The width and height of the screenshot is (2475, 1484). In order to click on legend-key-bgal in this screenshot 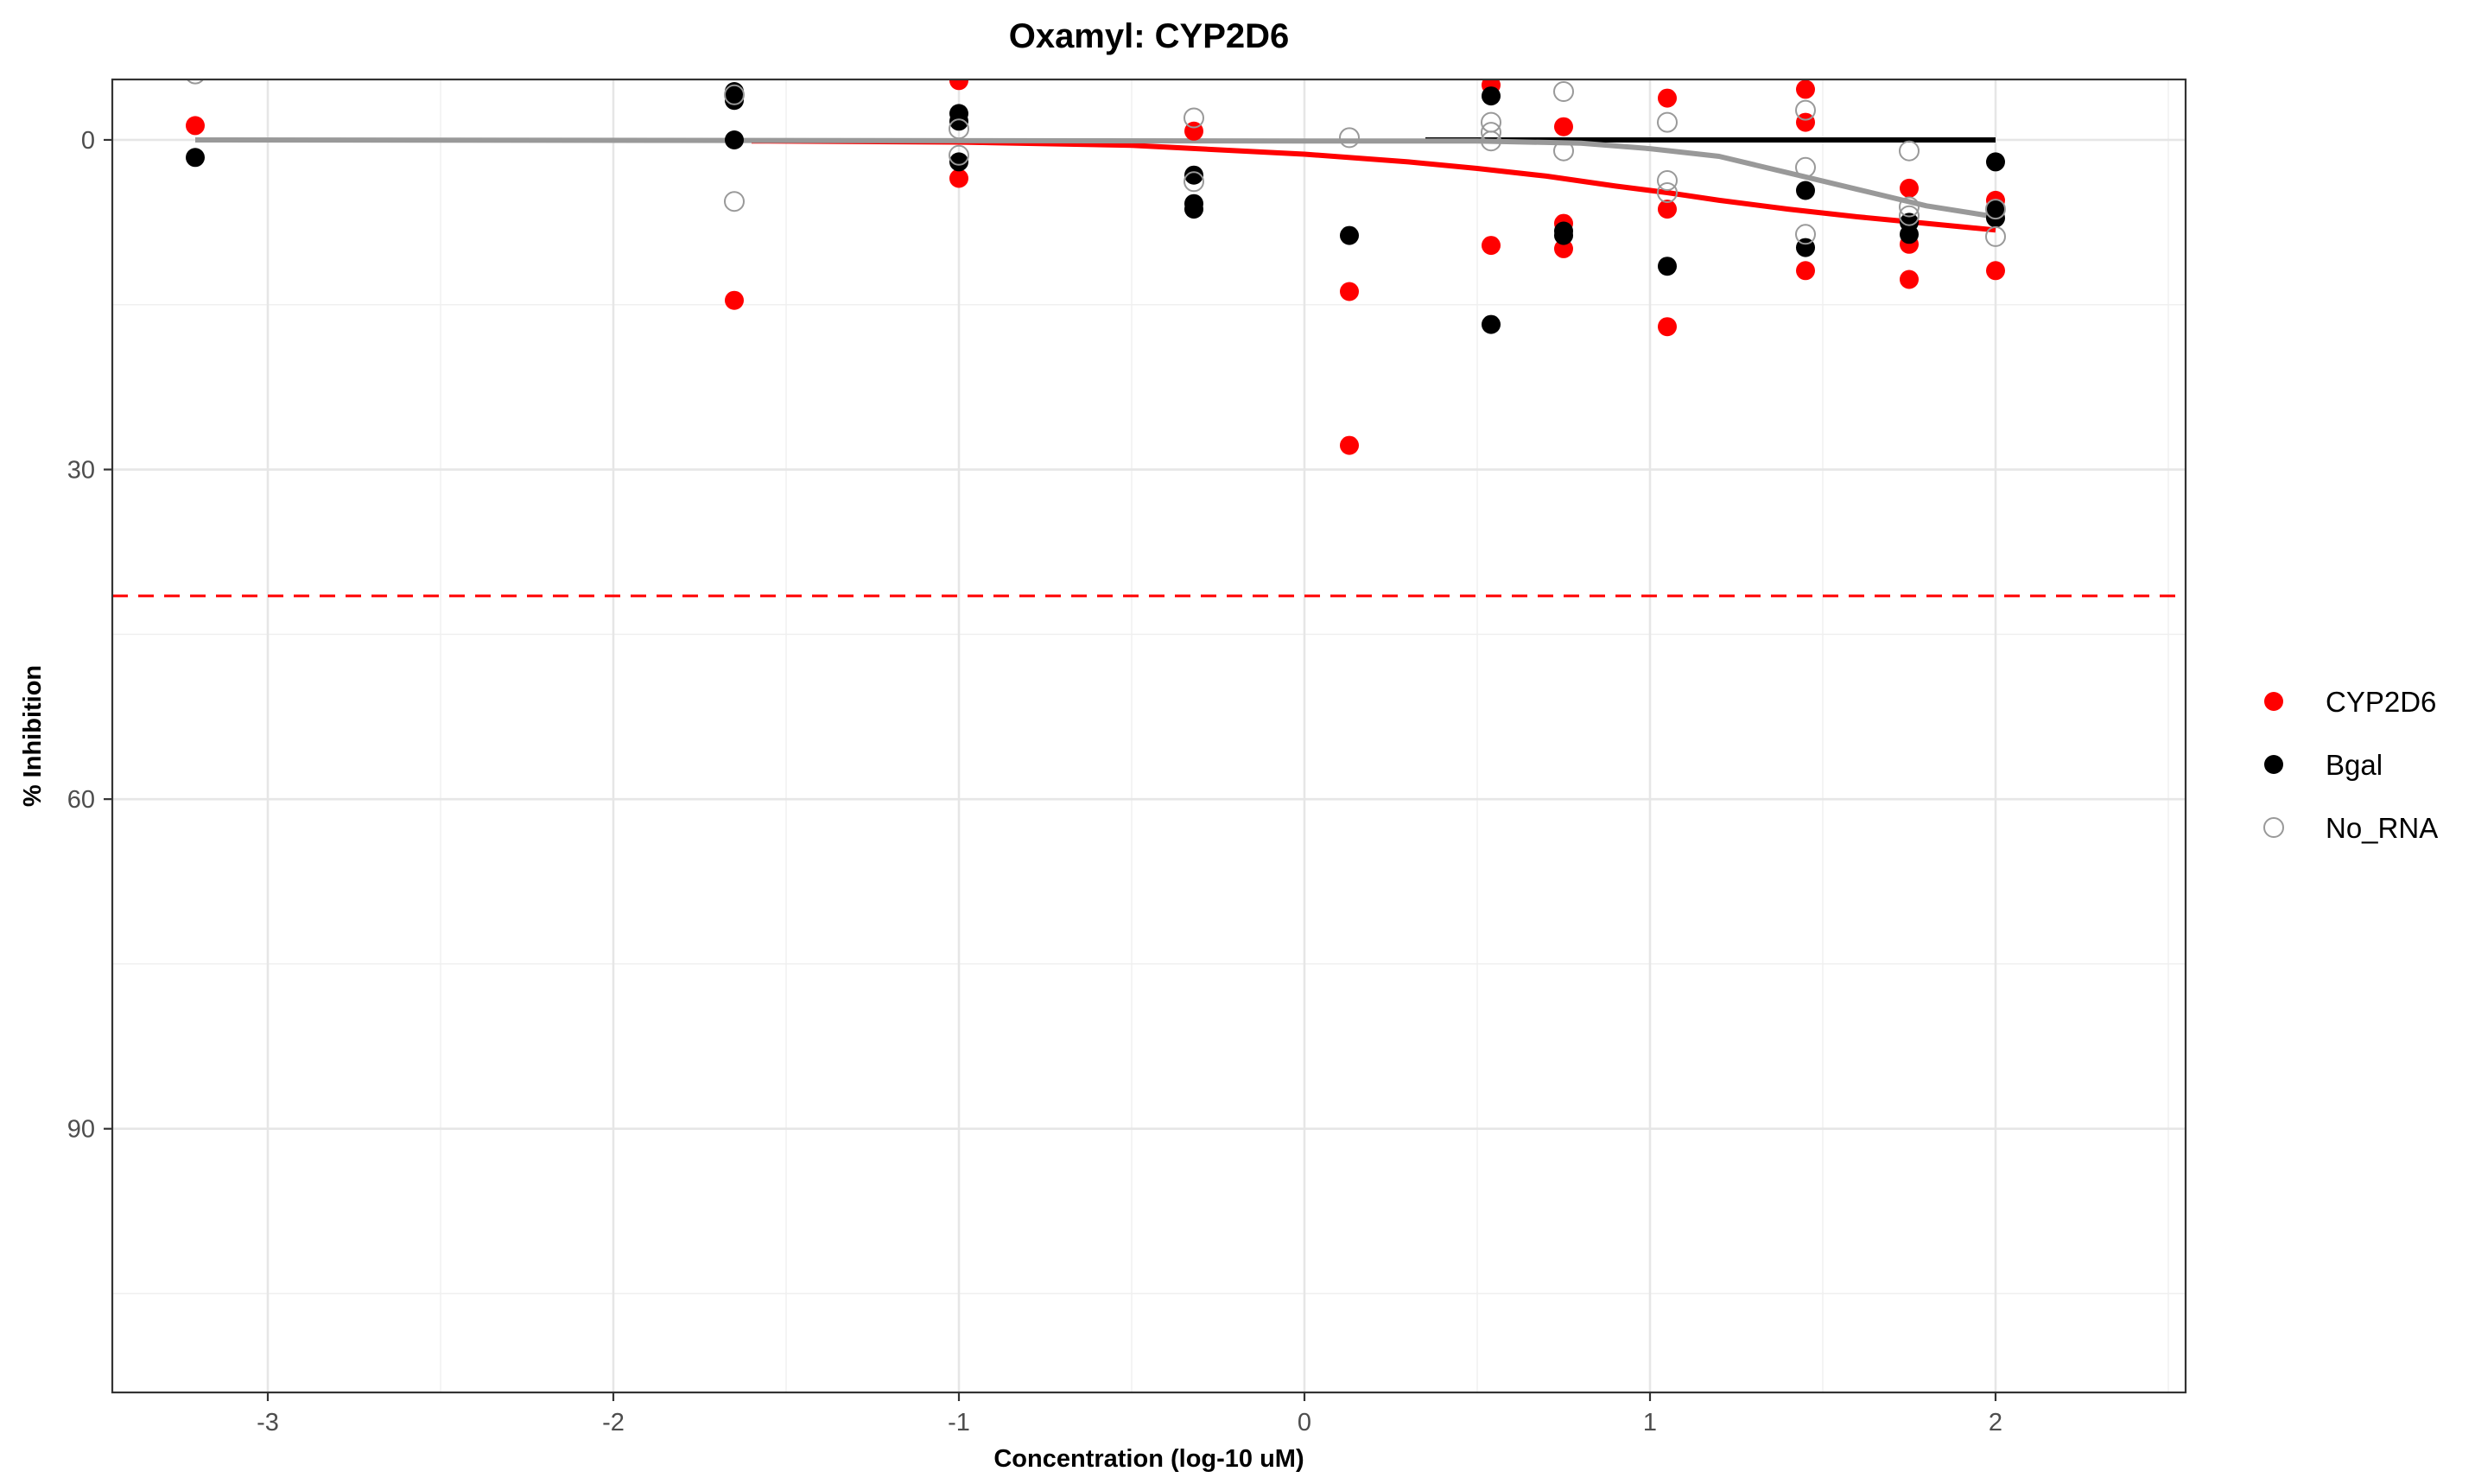, I will do `click(2273, 764)`.